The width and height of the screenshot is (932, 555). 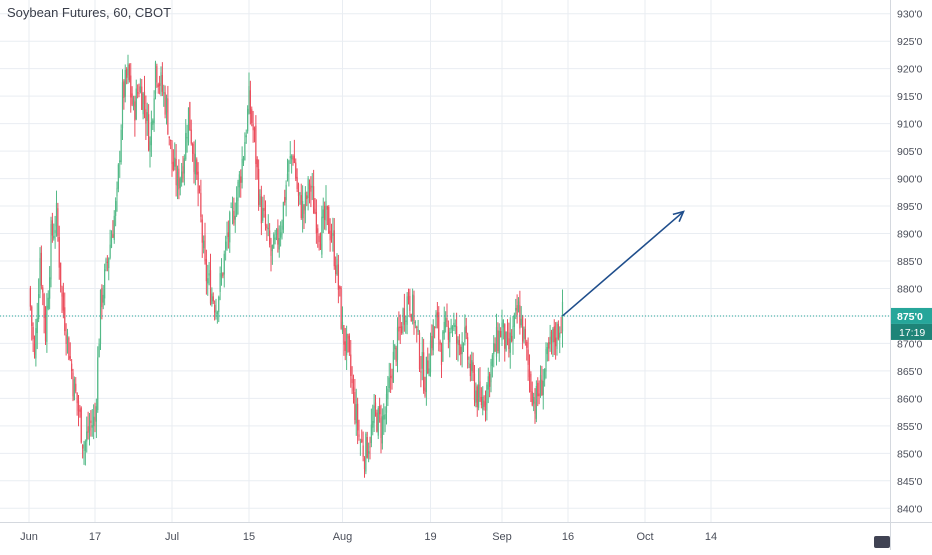 What do you see at coordinates (910, 235) in the screenshot?
I see `price-tick-label: 890'0` at bounding box center [910, 235].